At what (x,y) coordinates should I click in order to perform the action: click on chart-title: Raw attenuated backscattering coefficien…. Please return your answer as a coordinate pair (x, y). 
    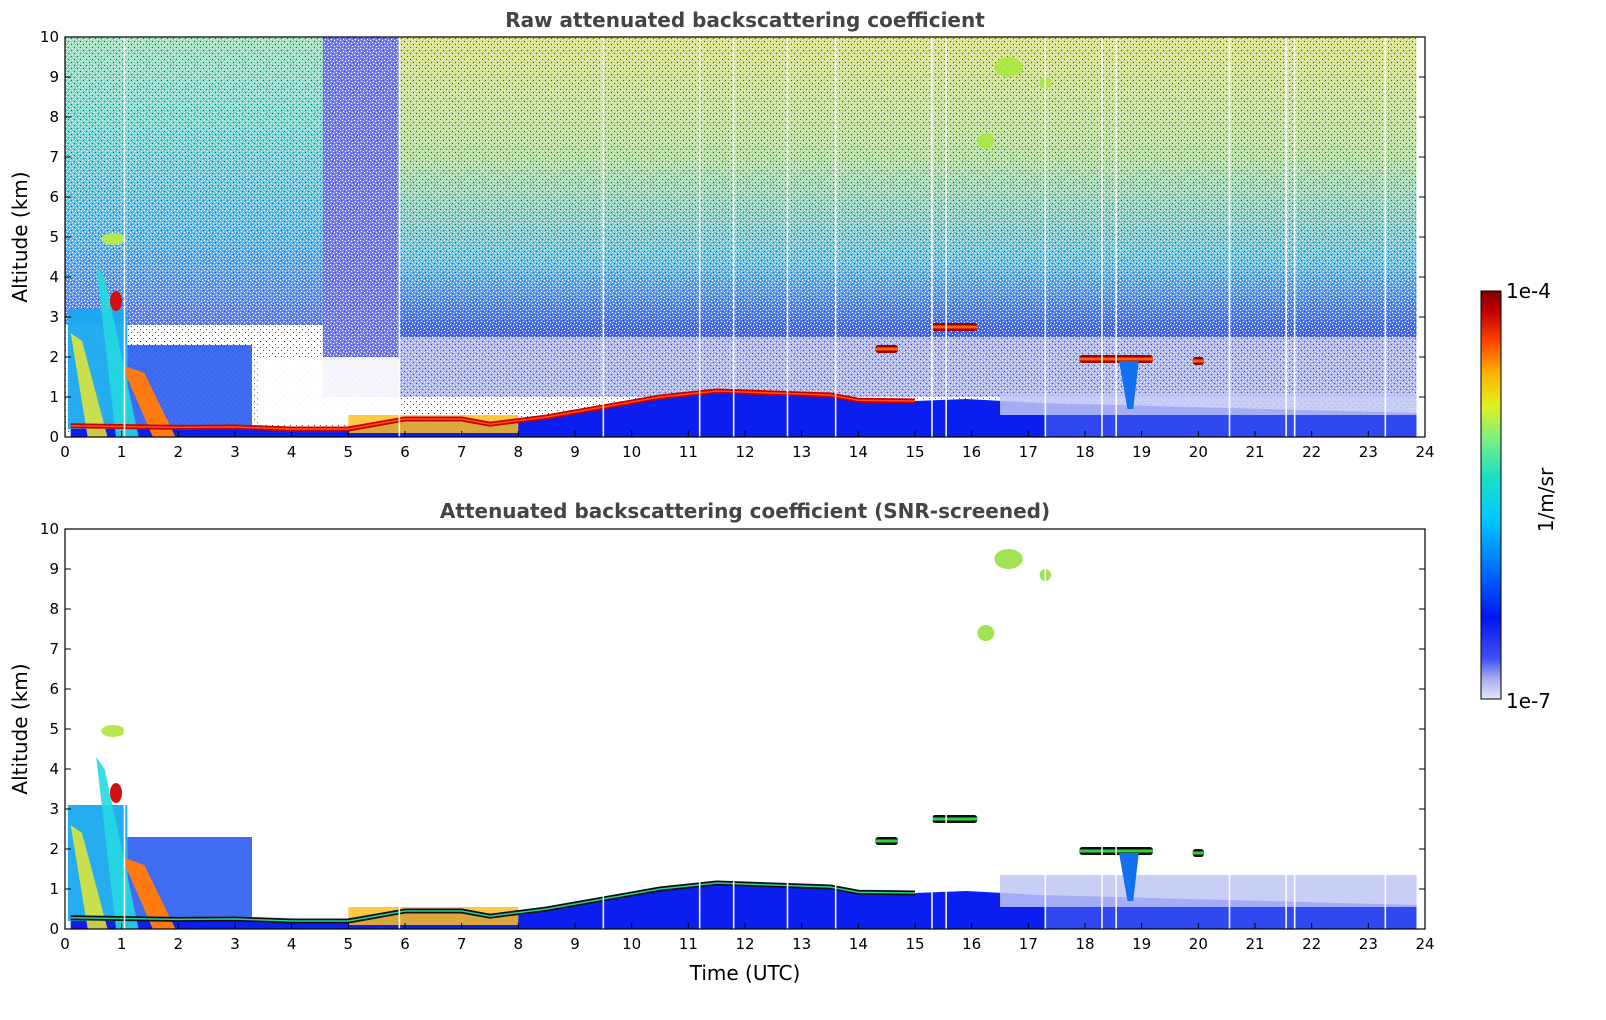
    Looking at the image, I should click on (745, 20).